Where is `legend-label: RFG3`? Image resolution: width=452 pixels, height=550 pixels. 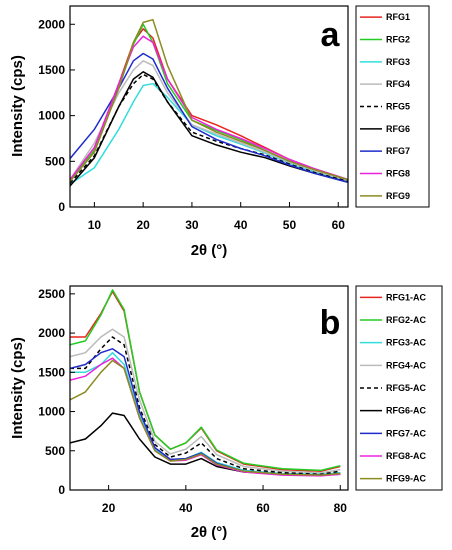 legend-label: RFG3 is located at coordinates (398, 62).